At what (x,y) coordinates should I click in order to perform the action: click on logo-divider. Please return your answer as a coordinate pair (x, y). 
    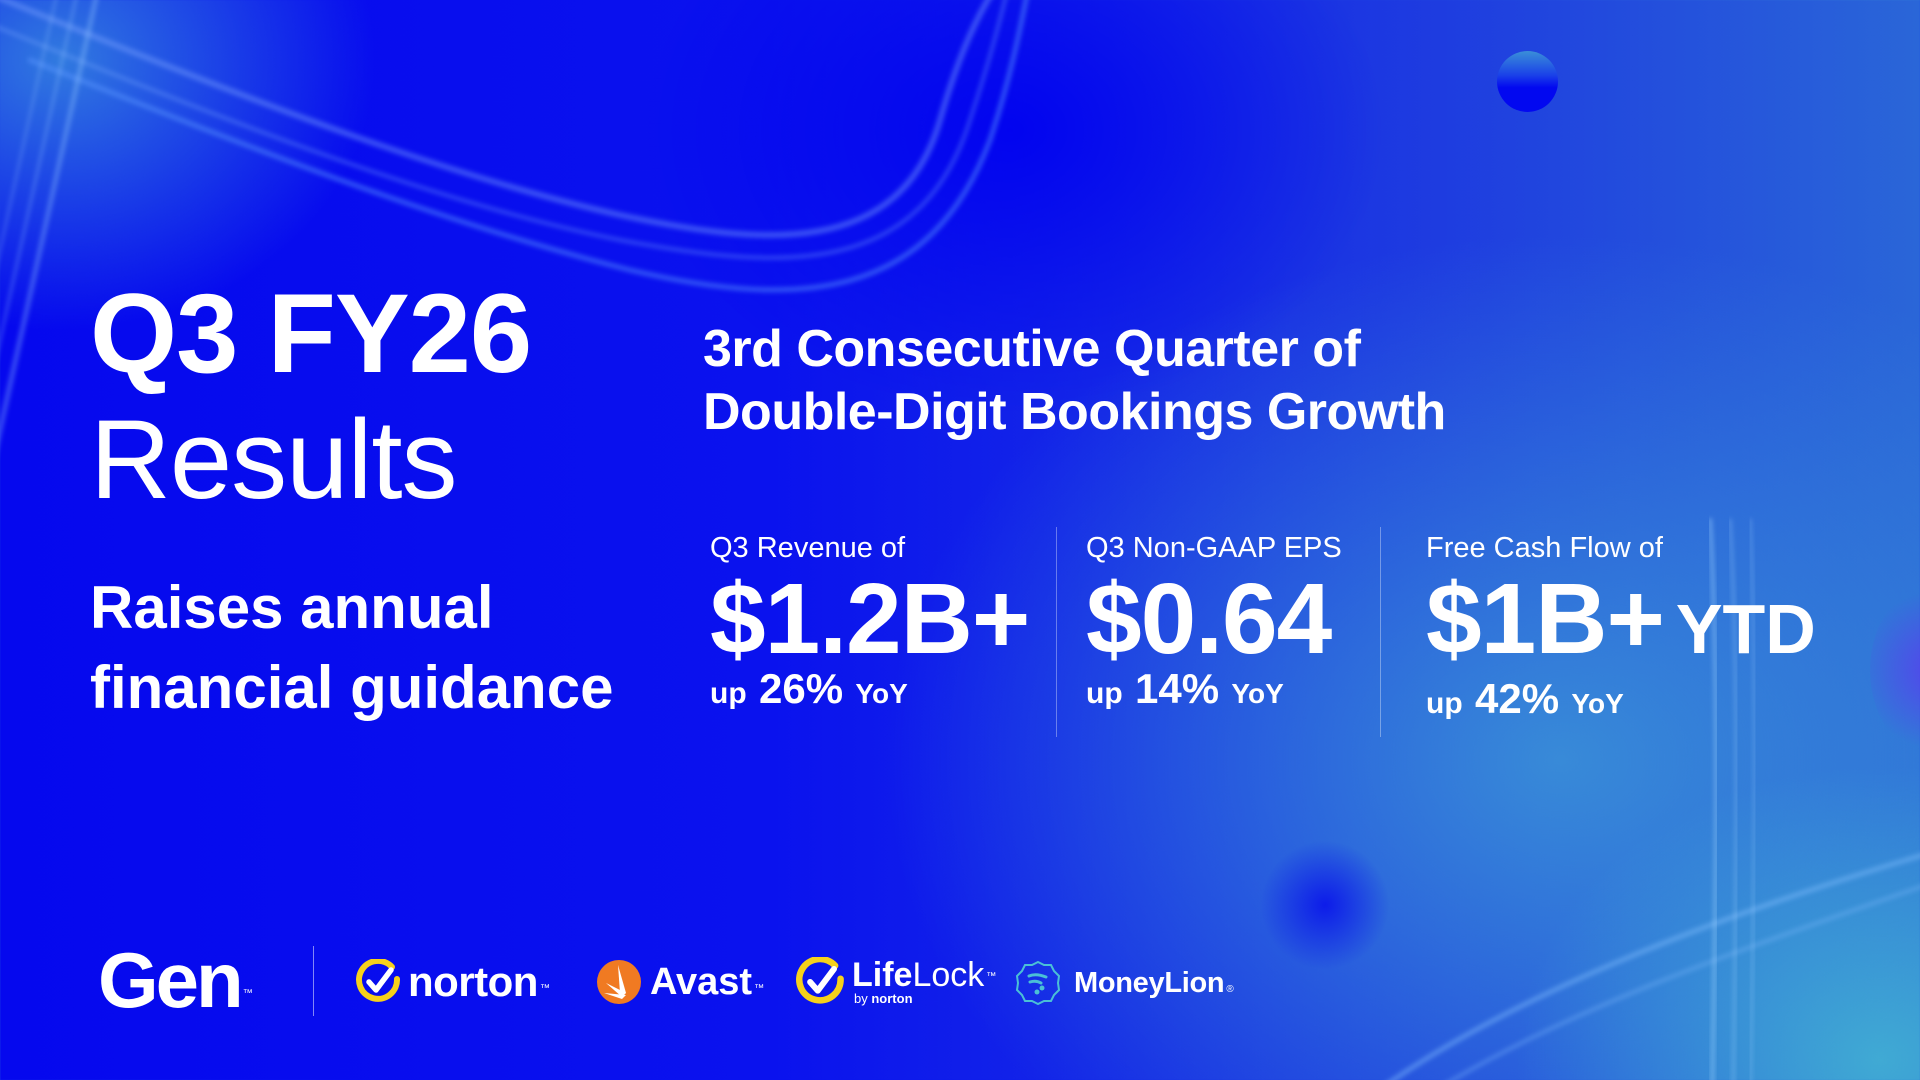
    Looking at the image, I should click on (313, 981).